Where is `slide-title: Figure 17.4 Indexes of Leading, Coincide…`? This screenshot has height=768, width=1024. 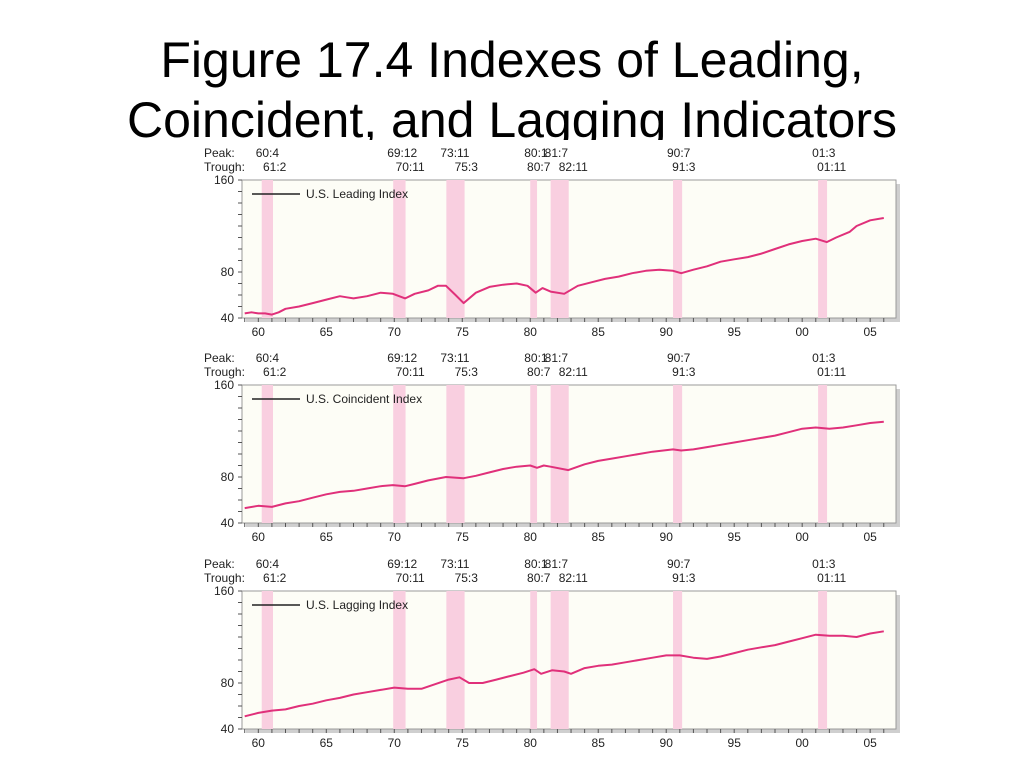
slide-title: Figure 17.4 Indexes of Leading, Coincide… is located at coordinates (512, 90).